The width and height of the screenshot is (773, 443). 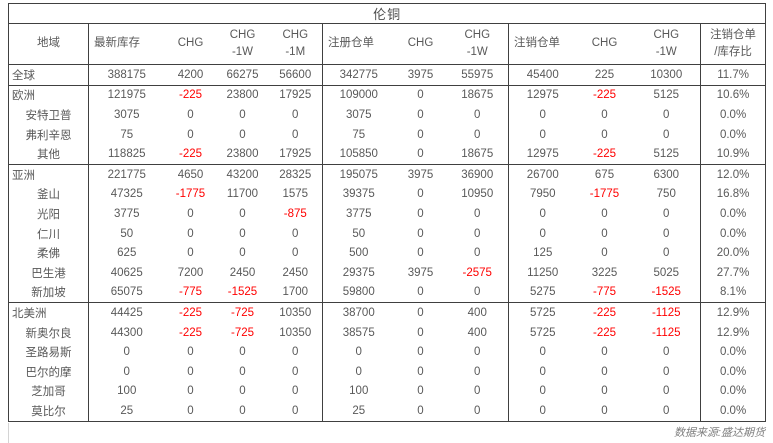 I want to click on region-cell: 圣路易斯, so click(x=48, y=352).